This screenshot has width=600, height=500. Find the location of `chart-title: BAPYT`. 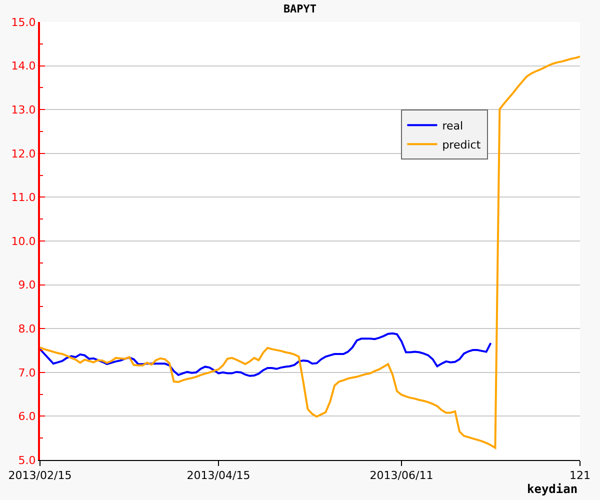

chart-title: BAPYT is located at coordinates (300, 9).